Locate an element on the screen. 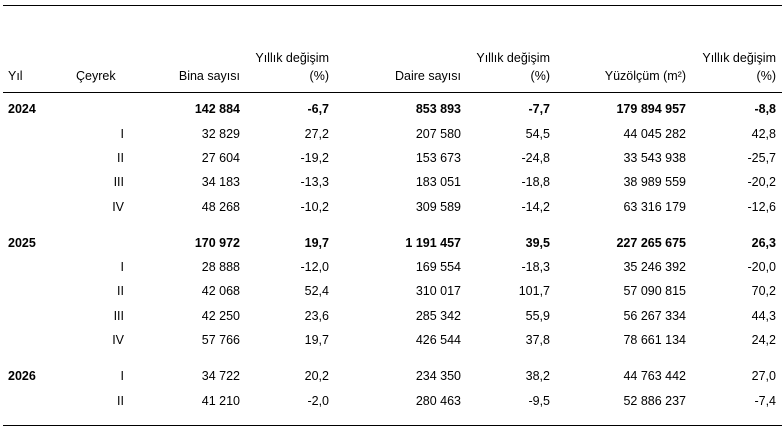  cell-floor-area-change: -12,6 is located at coordinates (762, 207).